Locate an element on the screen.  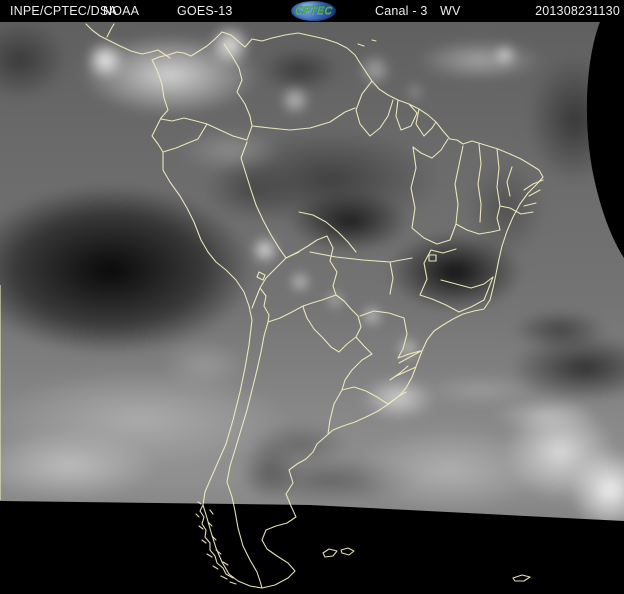
cptec-logo-text: CPTEC is located at coordinates (313, 11).